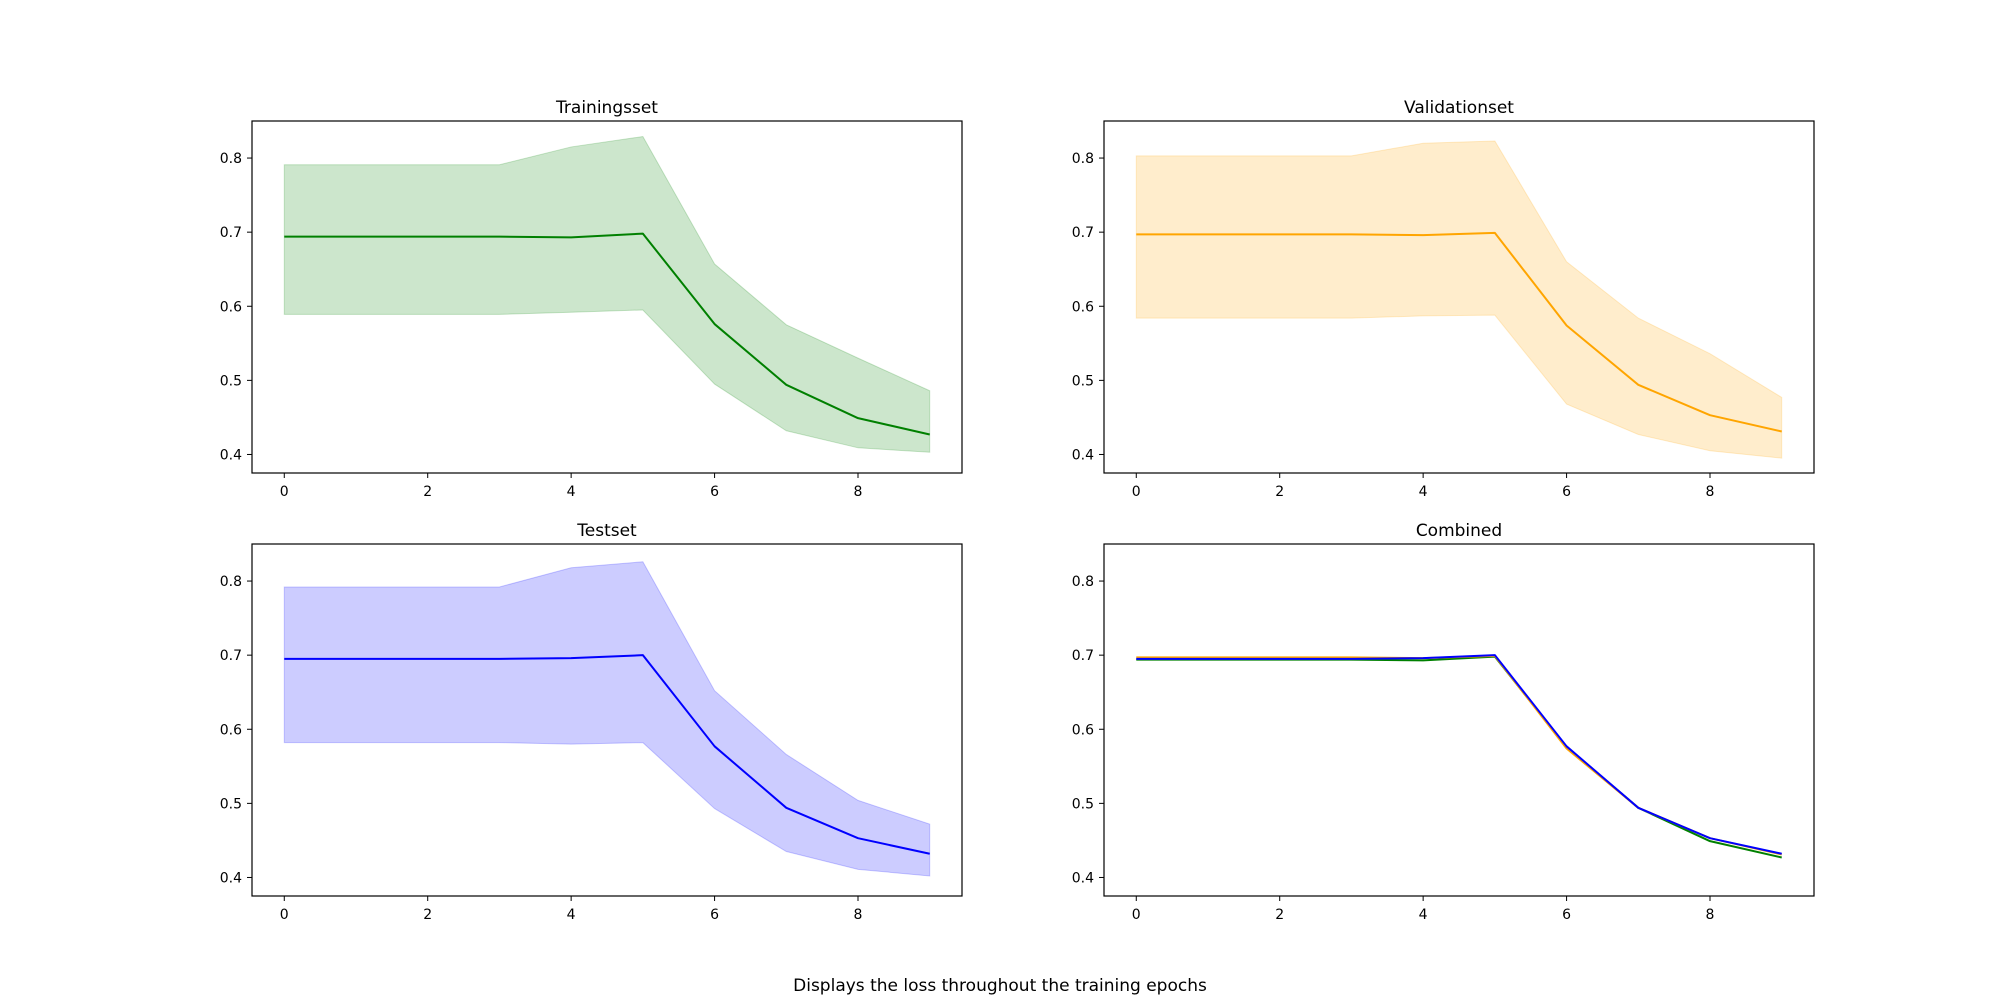  What do you see at coordinates (606, 108) in the screenshot?
I see `subplot-title: Trainingsset` at bounding box center [606, 108].